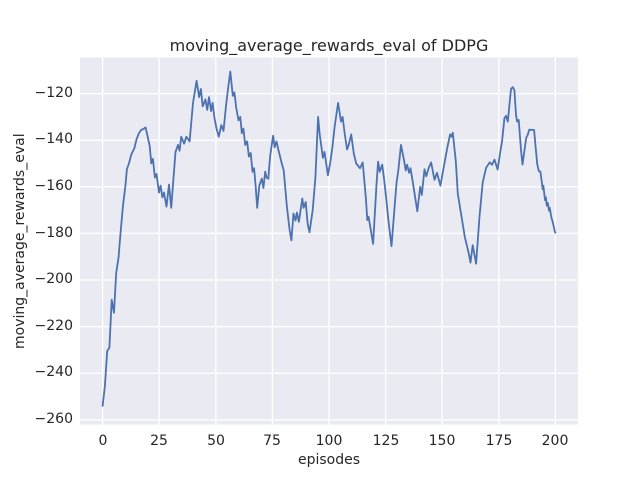 Image resolution: width=640 pixels, height=480 pixels. Describe the element at coordinates (329, 441) in the screenshot. I see `x-tick-label: 100` at that location.